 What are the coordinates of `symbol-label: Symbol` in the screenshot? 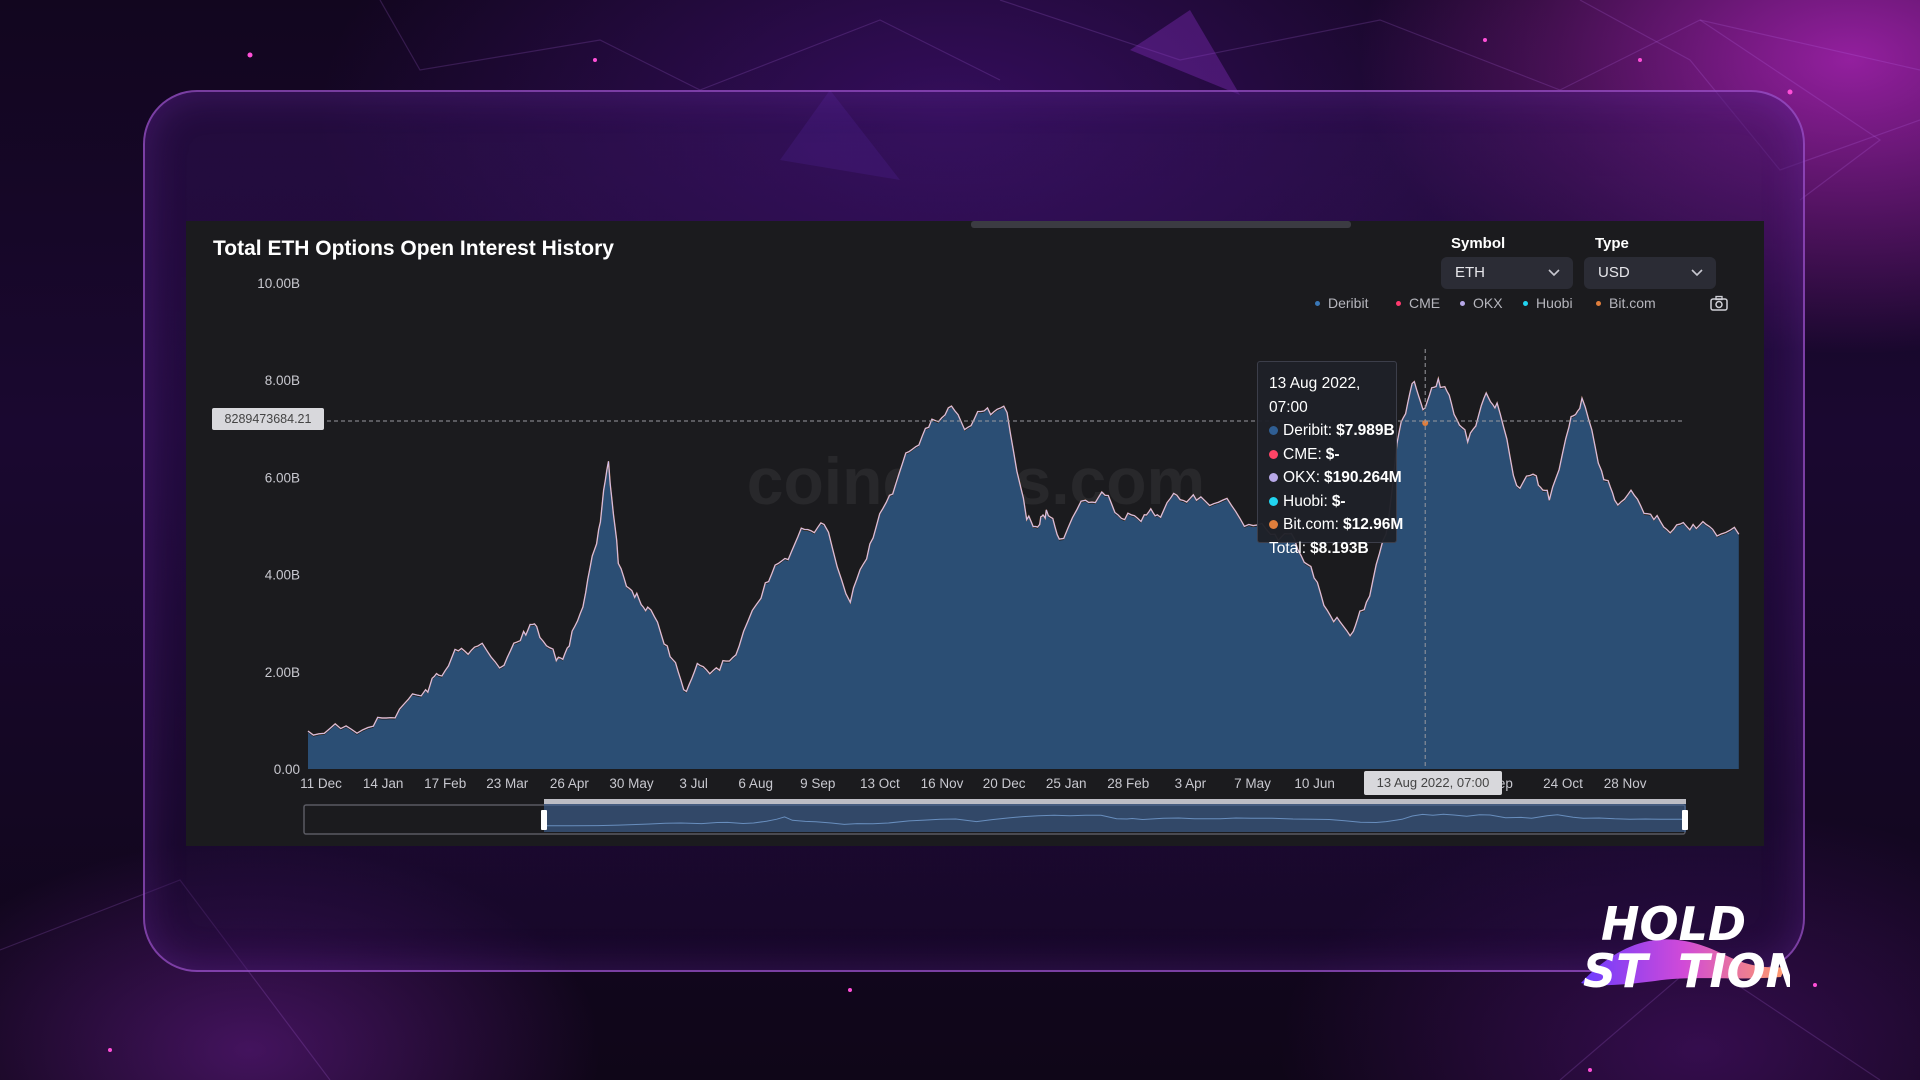 It's located at (1478, 243).